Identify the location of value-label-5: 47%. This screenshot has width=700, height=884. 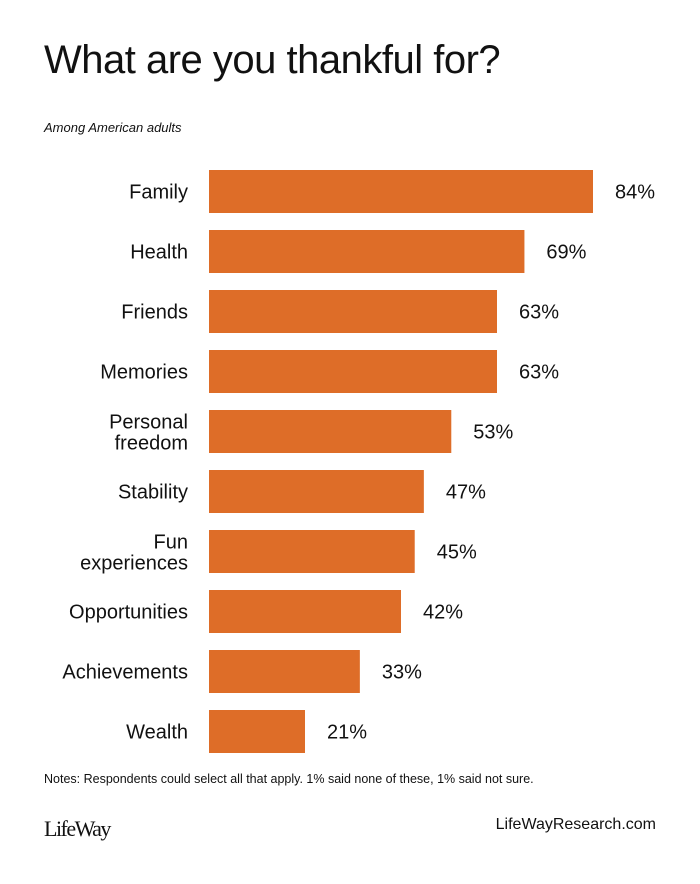
(466, 493).